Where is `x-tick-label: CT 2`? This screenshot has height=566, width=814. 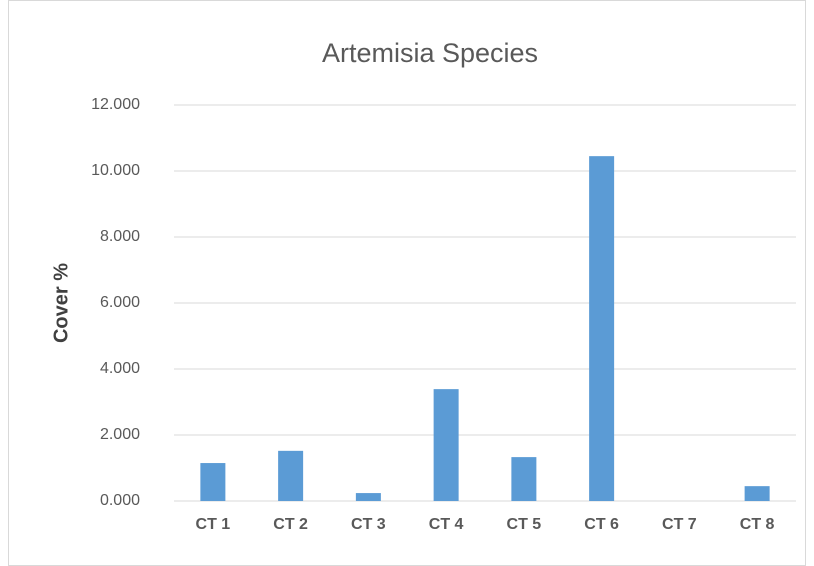
x-tick-label: CT 2 is located at coordinates (290, 524).